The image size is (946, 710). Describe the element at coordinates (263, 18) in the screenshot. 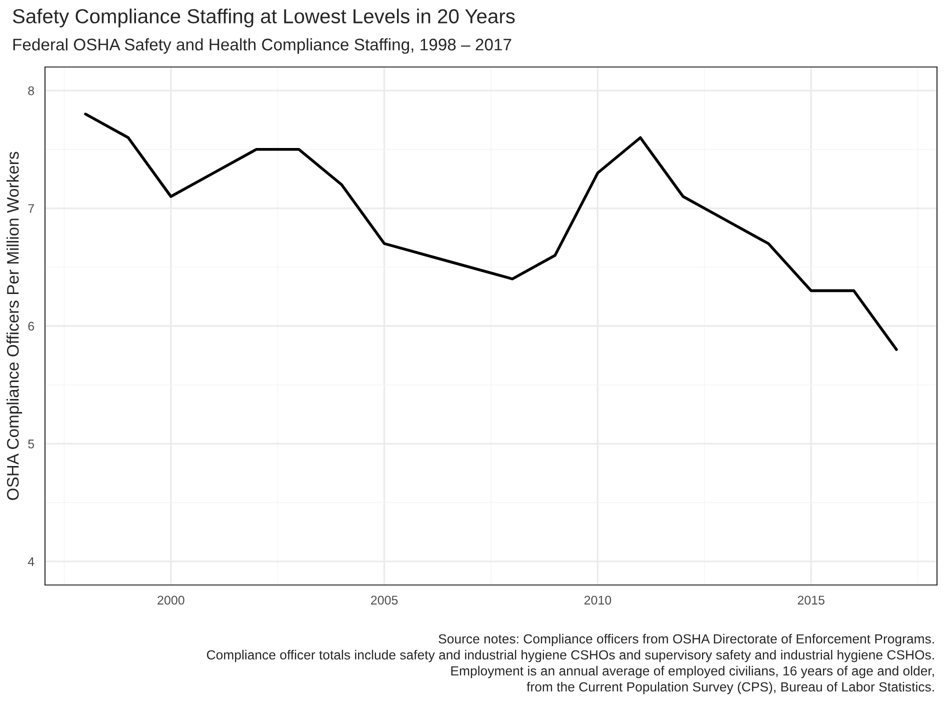

I see `chart-title: Safety Compliance Staffing at Lowest Levels in 20 Years` at that location.